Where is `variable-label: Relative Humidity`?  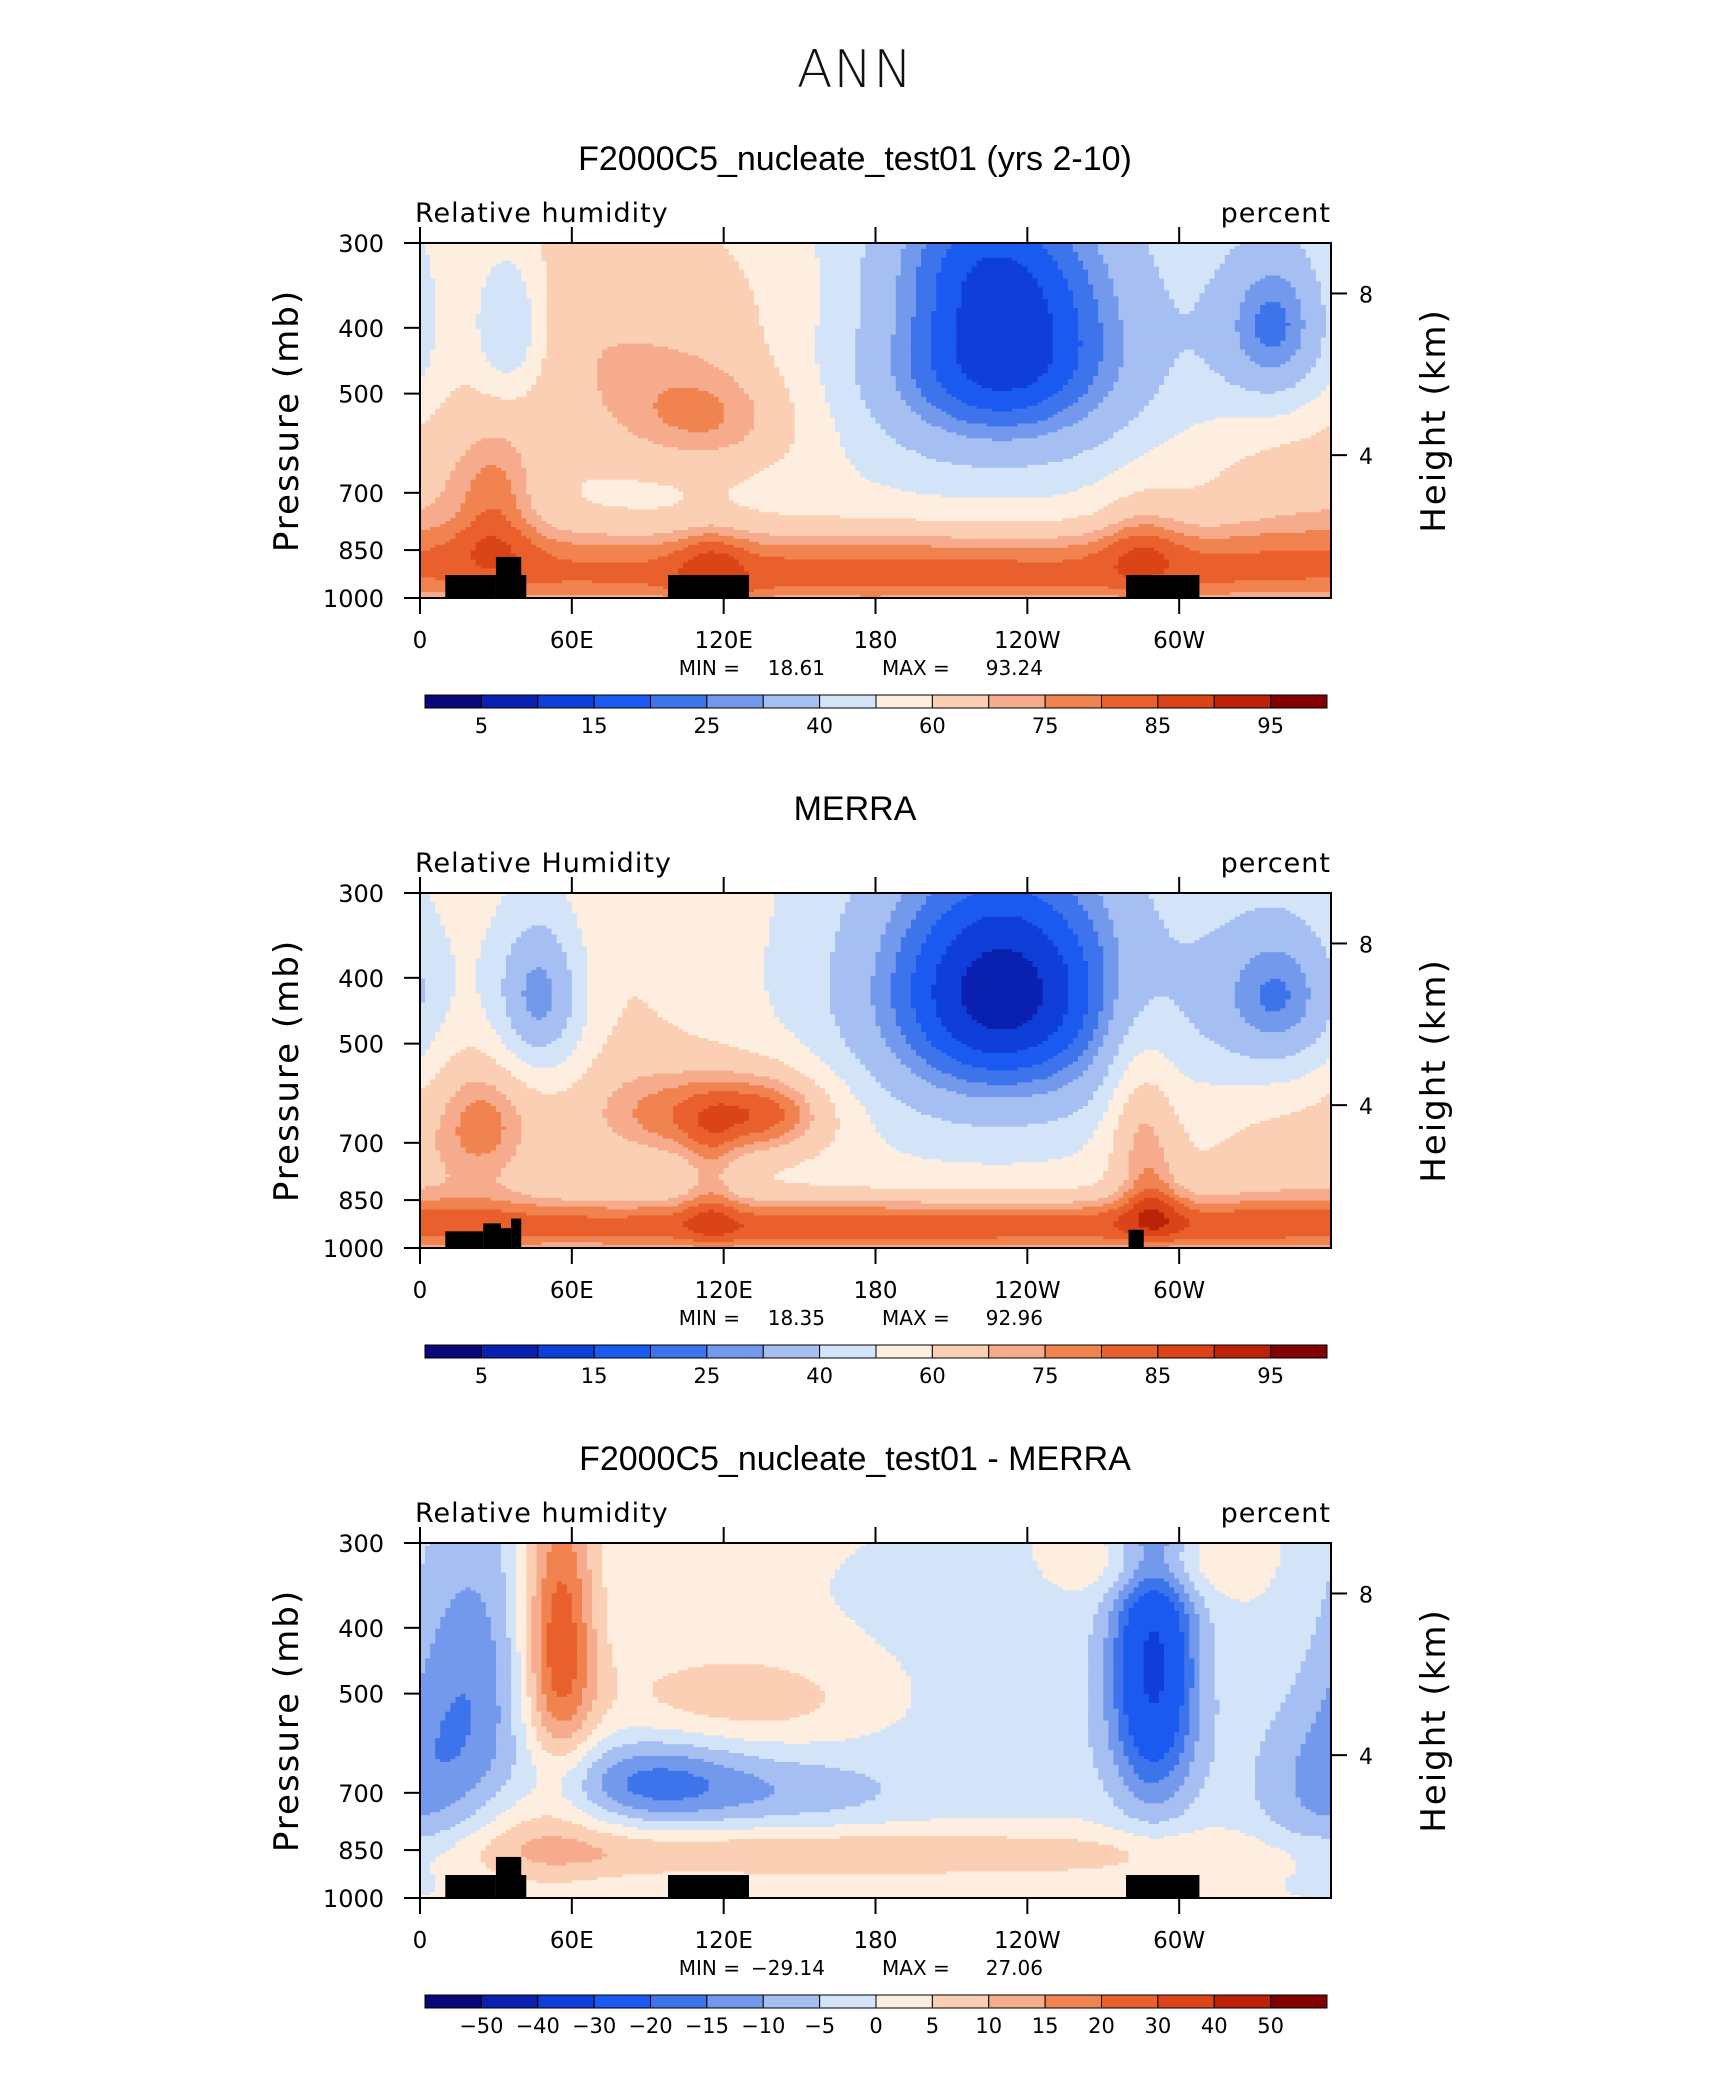 variable-label: Relative Humidity is located at coordinates (543, 863).